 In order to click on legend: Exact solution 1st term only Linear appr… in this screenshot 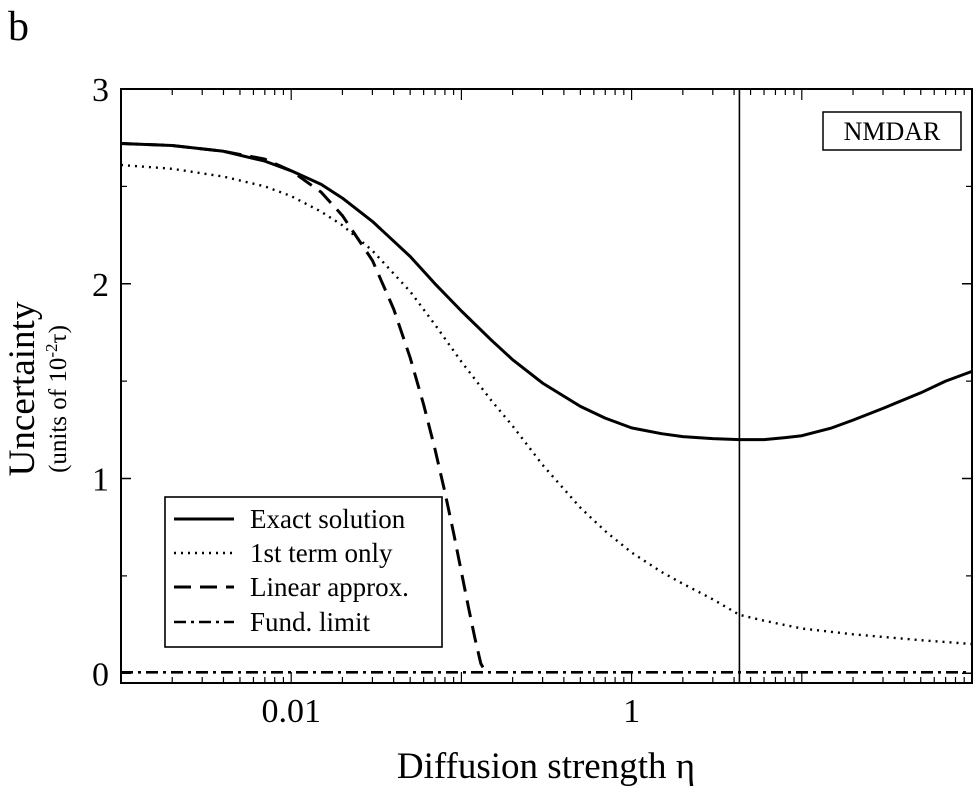, I will do `click(303, 572)`.